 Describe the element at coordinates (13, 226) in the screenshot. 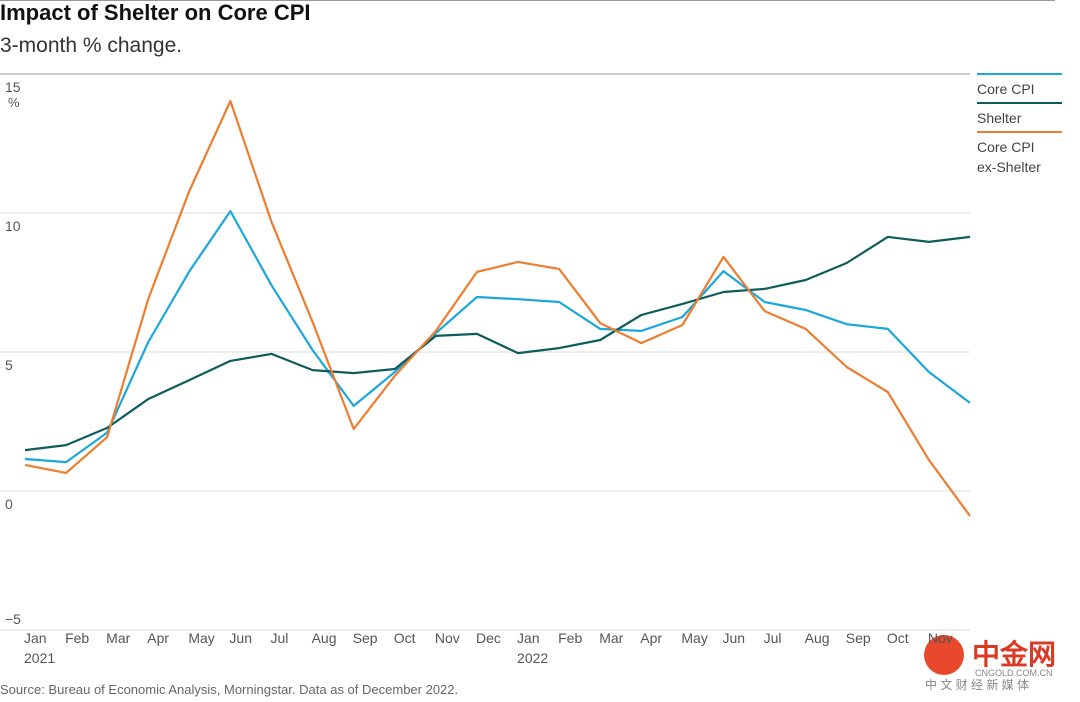

I see `y-tick-label: 10` at that location.